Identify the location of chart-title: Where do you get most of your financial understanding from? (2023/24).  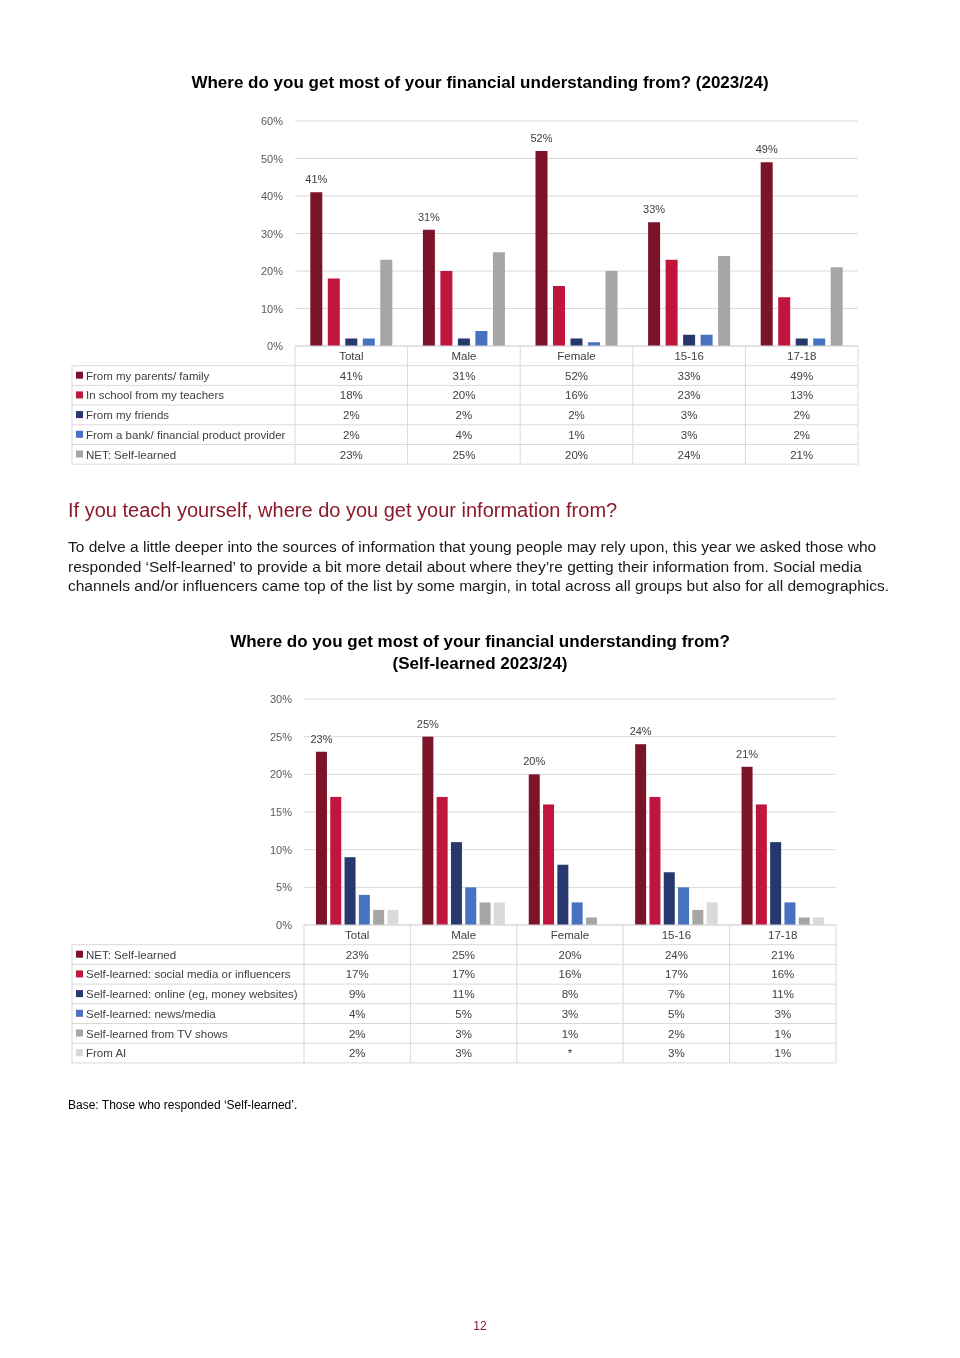
(480, 82).